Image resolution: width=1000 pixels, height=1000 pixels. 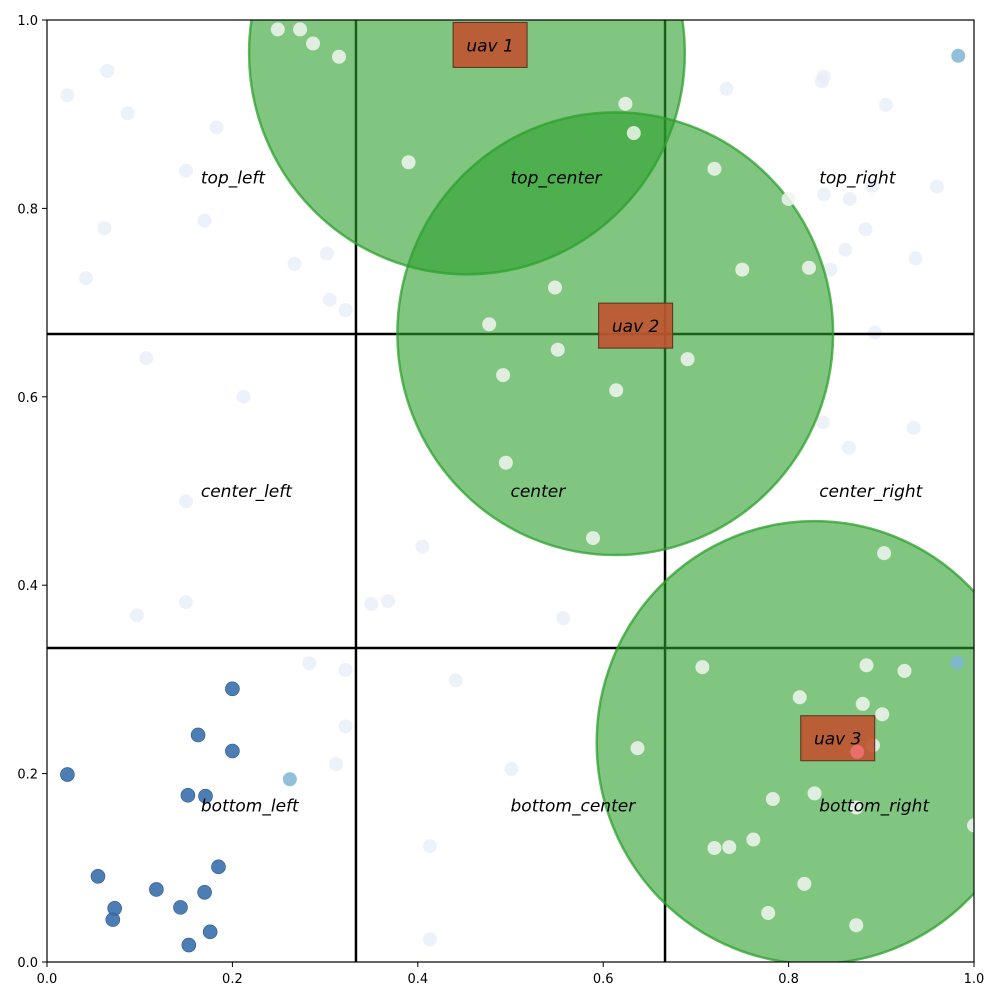 I want to click on y-tick-label-2: 0.4, so click(x=27, y=586).